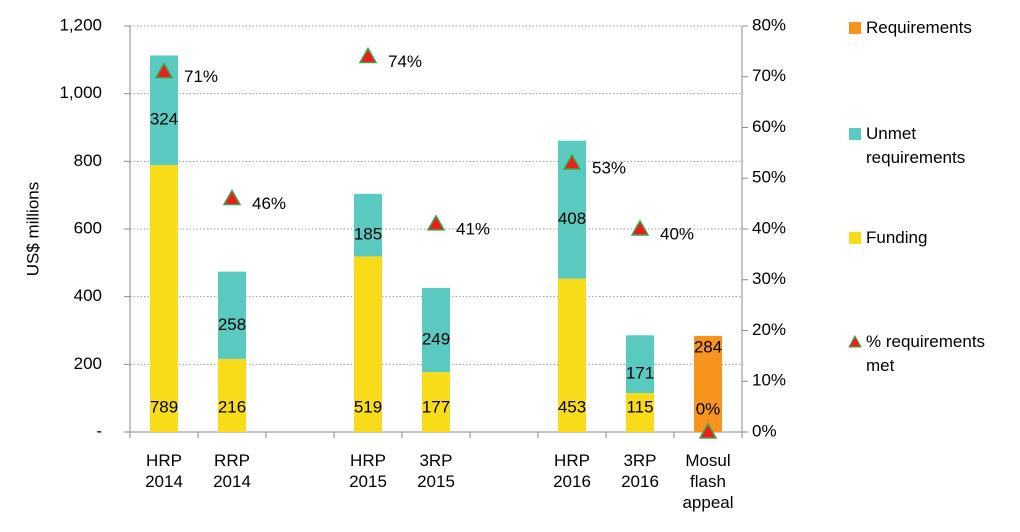  What do you see at coordinates (32, 229) in the screenshot?
I see `y-axis-title: US$ millions` at bounding box center [32, 229].